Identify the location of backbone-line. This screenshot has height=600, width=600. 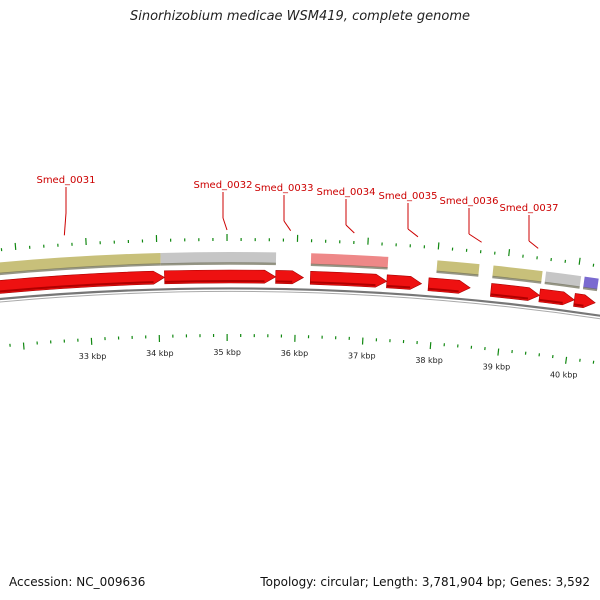
(300, 302).